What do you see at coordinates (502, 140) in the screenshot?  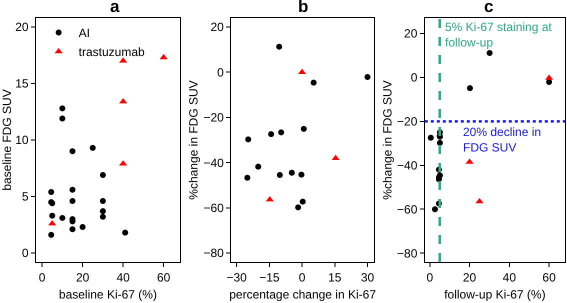 I see `ref-line-label: 20% decline in FDG SUV` at bounding box center [502, 140].